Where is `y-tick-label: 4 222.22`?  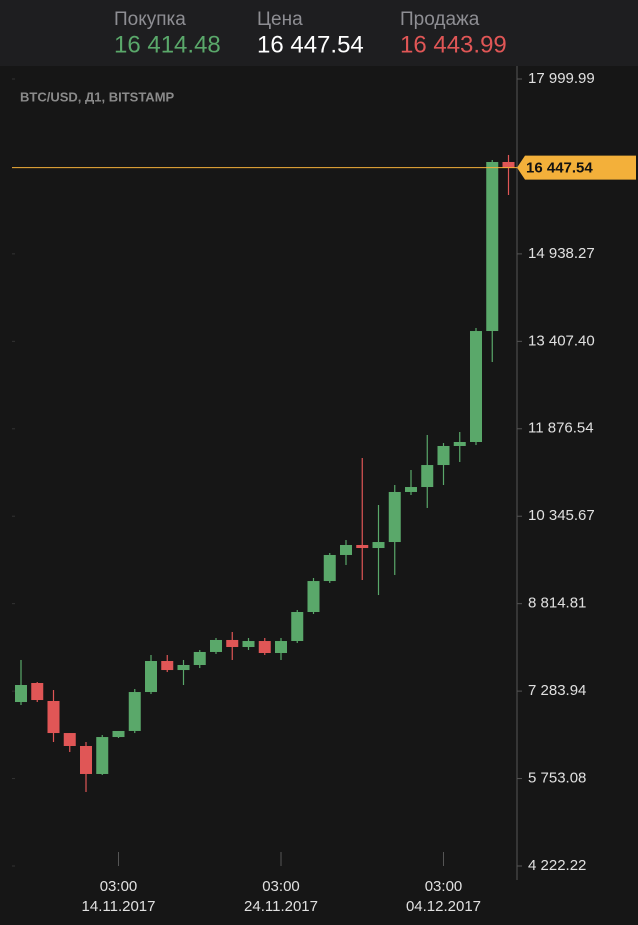
y-tick-label: 4 222.22 is located at coordinates (557, 865).